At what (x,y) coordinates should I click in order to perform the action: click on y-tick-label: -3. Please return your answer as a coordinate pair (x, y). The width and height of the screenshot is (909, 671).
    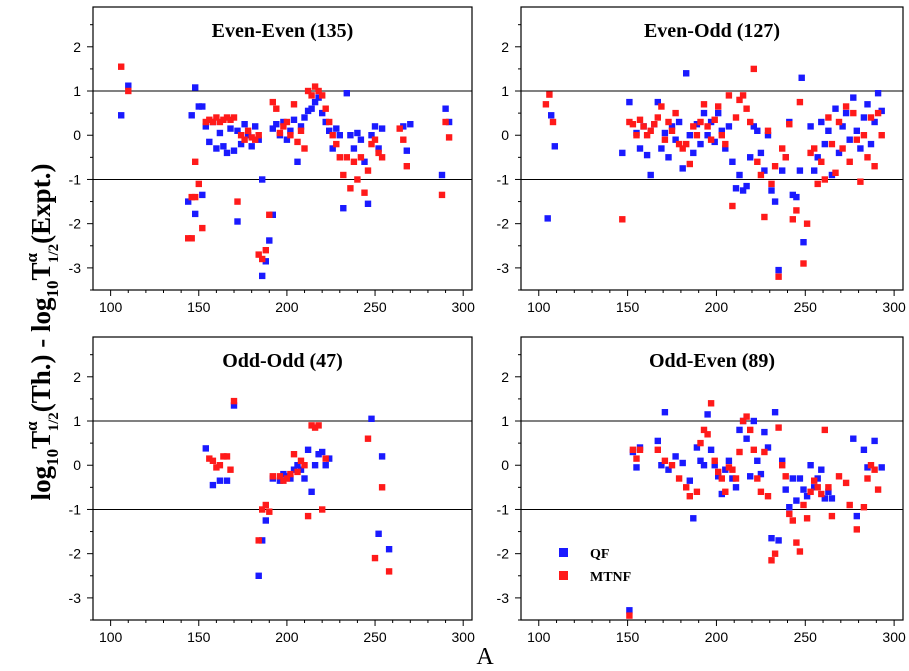
    Looking at the image, I should click on (503, 598).